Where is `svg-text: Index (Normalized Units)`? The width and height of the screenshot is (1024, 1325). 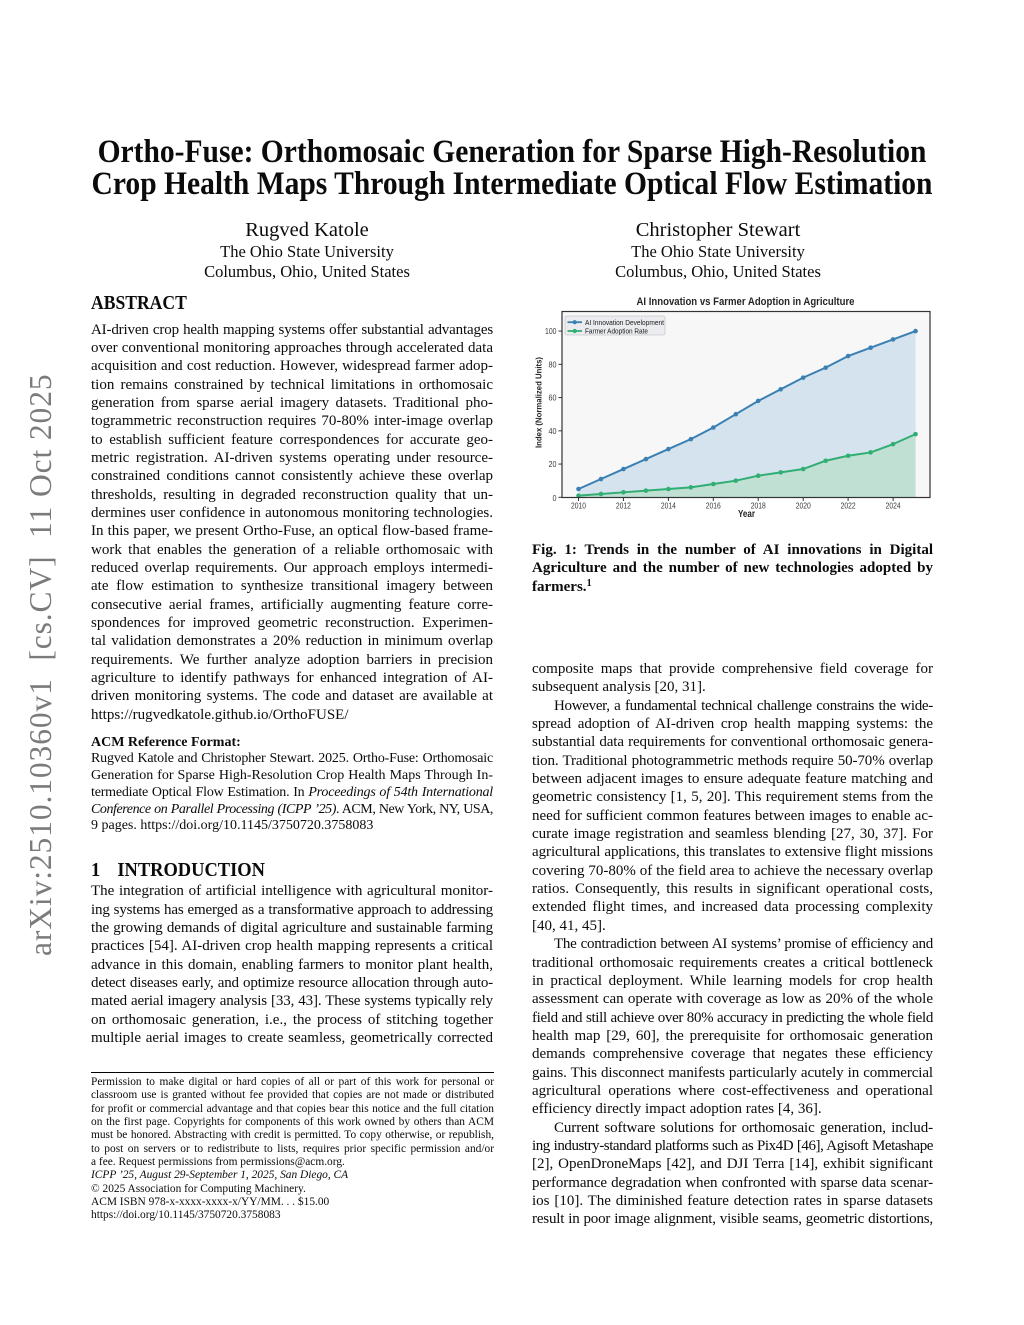
svg-text: Index (Normalized Units) is located at coordinates (539, 402).